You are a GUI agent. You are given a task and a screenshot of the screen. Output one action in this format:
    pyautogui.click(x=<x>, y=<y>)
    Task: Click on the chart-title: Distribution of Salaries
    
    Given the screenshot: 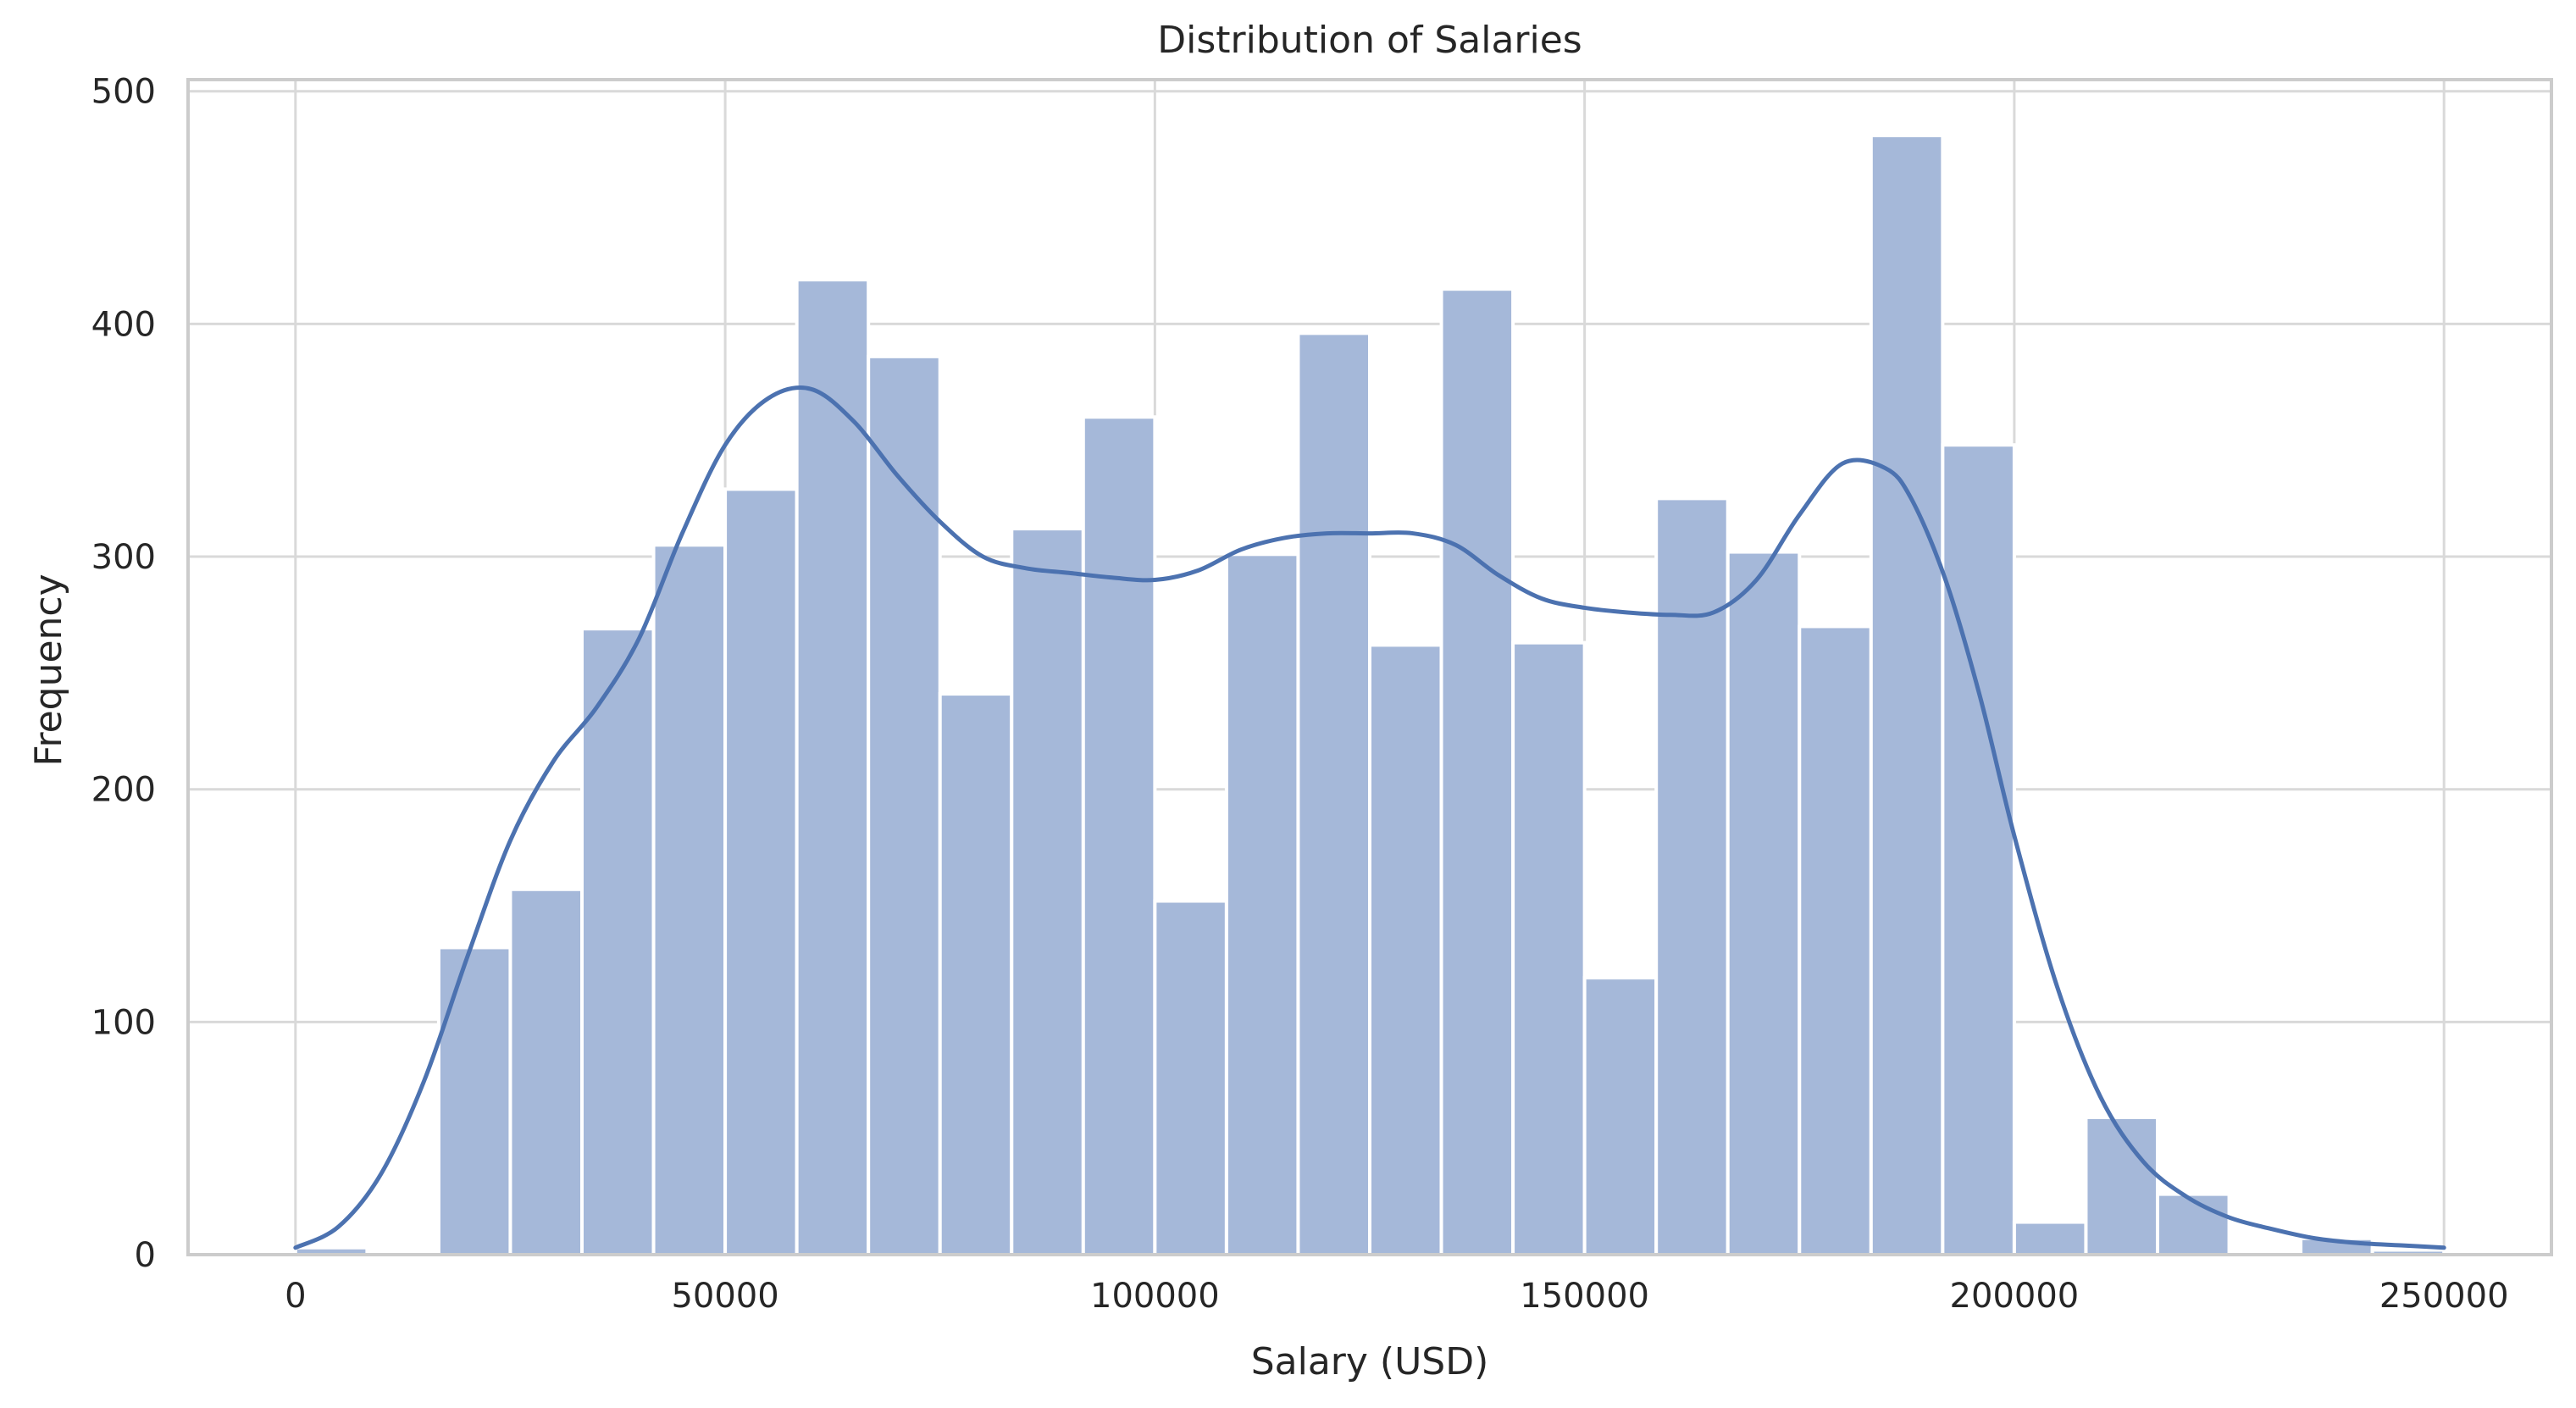 What is the action you would take?
    pyautogui.click(x=1369, y=40)
    